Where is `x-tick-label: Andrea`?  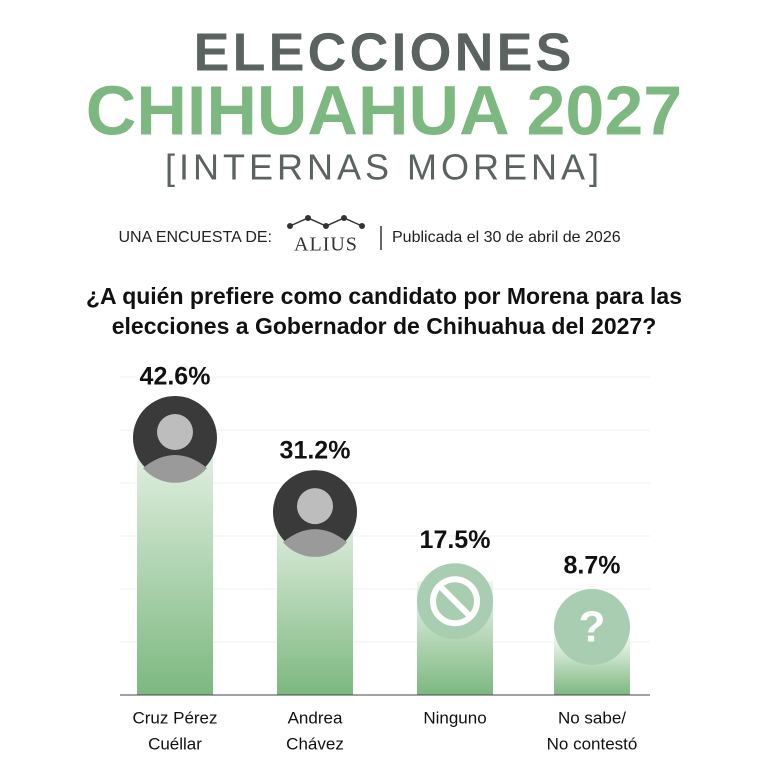 x-tick-label: Andrea is located at coordinates (315, 717).